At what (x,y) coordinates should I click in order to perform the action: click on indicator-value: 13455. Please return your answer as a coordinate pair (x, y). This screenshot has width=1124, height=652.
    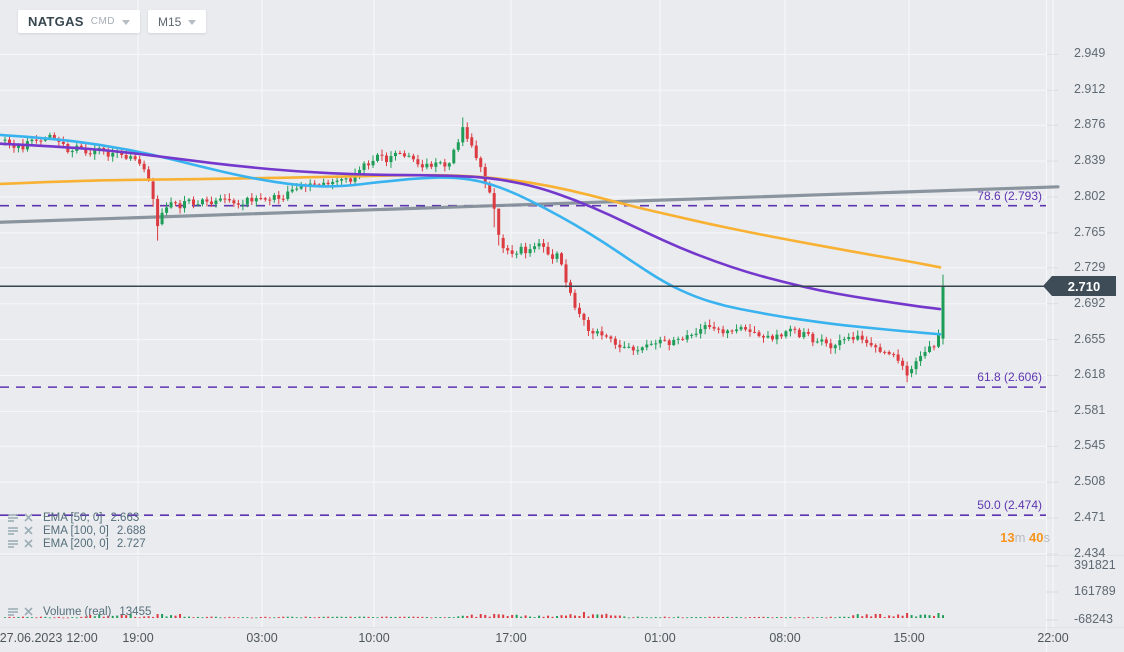
    Looking at the image, I should click on (135, 612).